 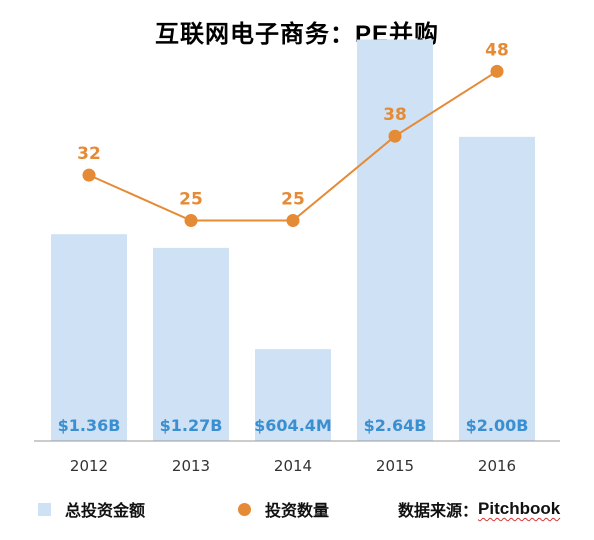 I want to click on legend-item-line: 投资数量, so click(x=283, y=509).